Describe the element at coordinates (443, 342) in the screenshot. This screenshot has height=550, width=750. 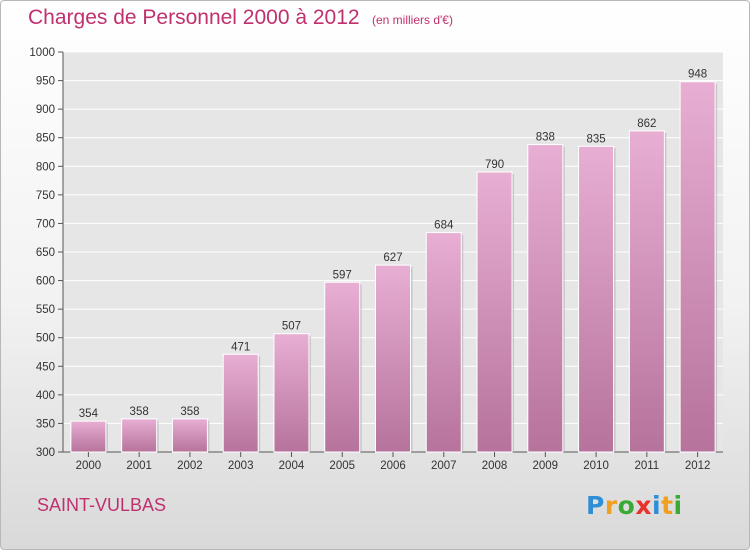
I see `bar-2007` at that location.